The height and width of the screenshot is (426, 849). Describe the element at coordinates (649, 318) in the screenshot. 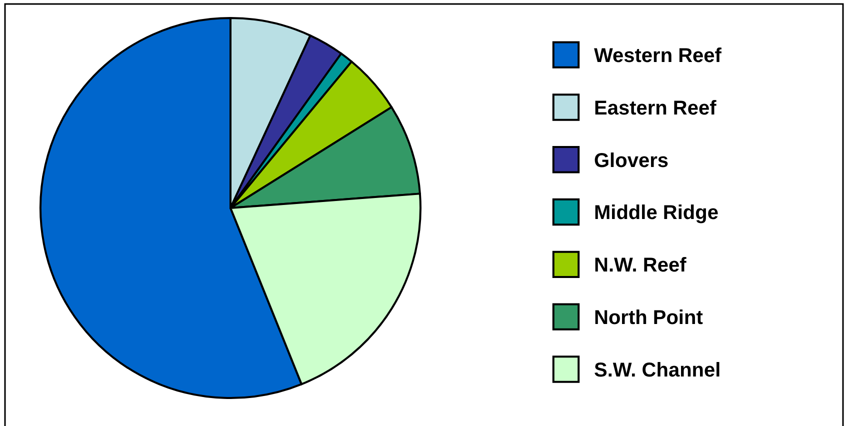

I see `legend-label: North Point` at that location.